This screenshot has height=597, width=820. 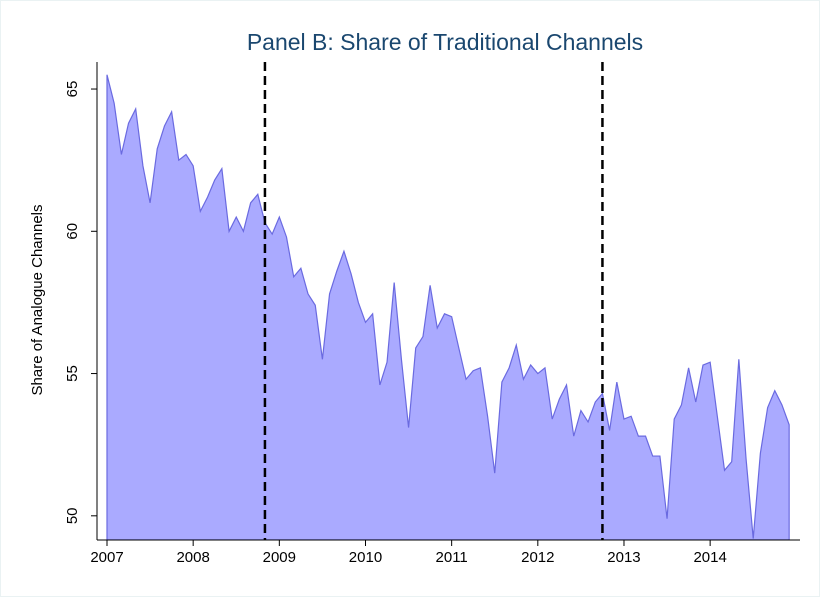 I want to click on x-tick-label: 2008, so click(x=192, y=557).